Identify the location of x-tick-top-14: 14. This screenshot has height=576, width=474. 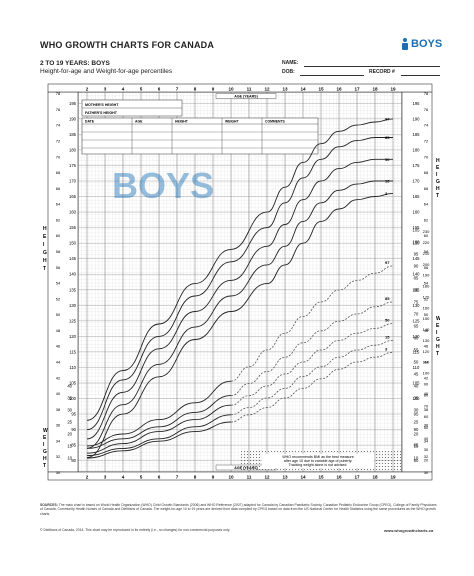
(303, 88).